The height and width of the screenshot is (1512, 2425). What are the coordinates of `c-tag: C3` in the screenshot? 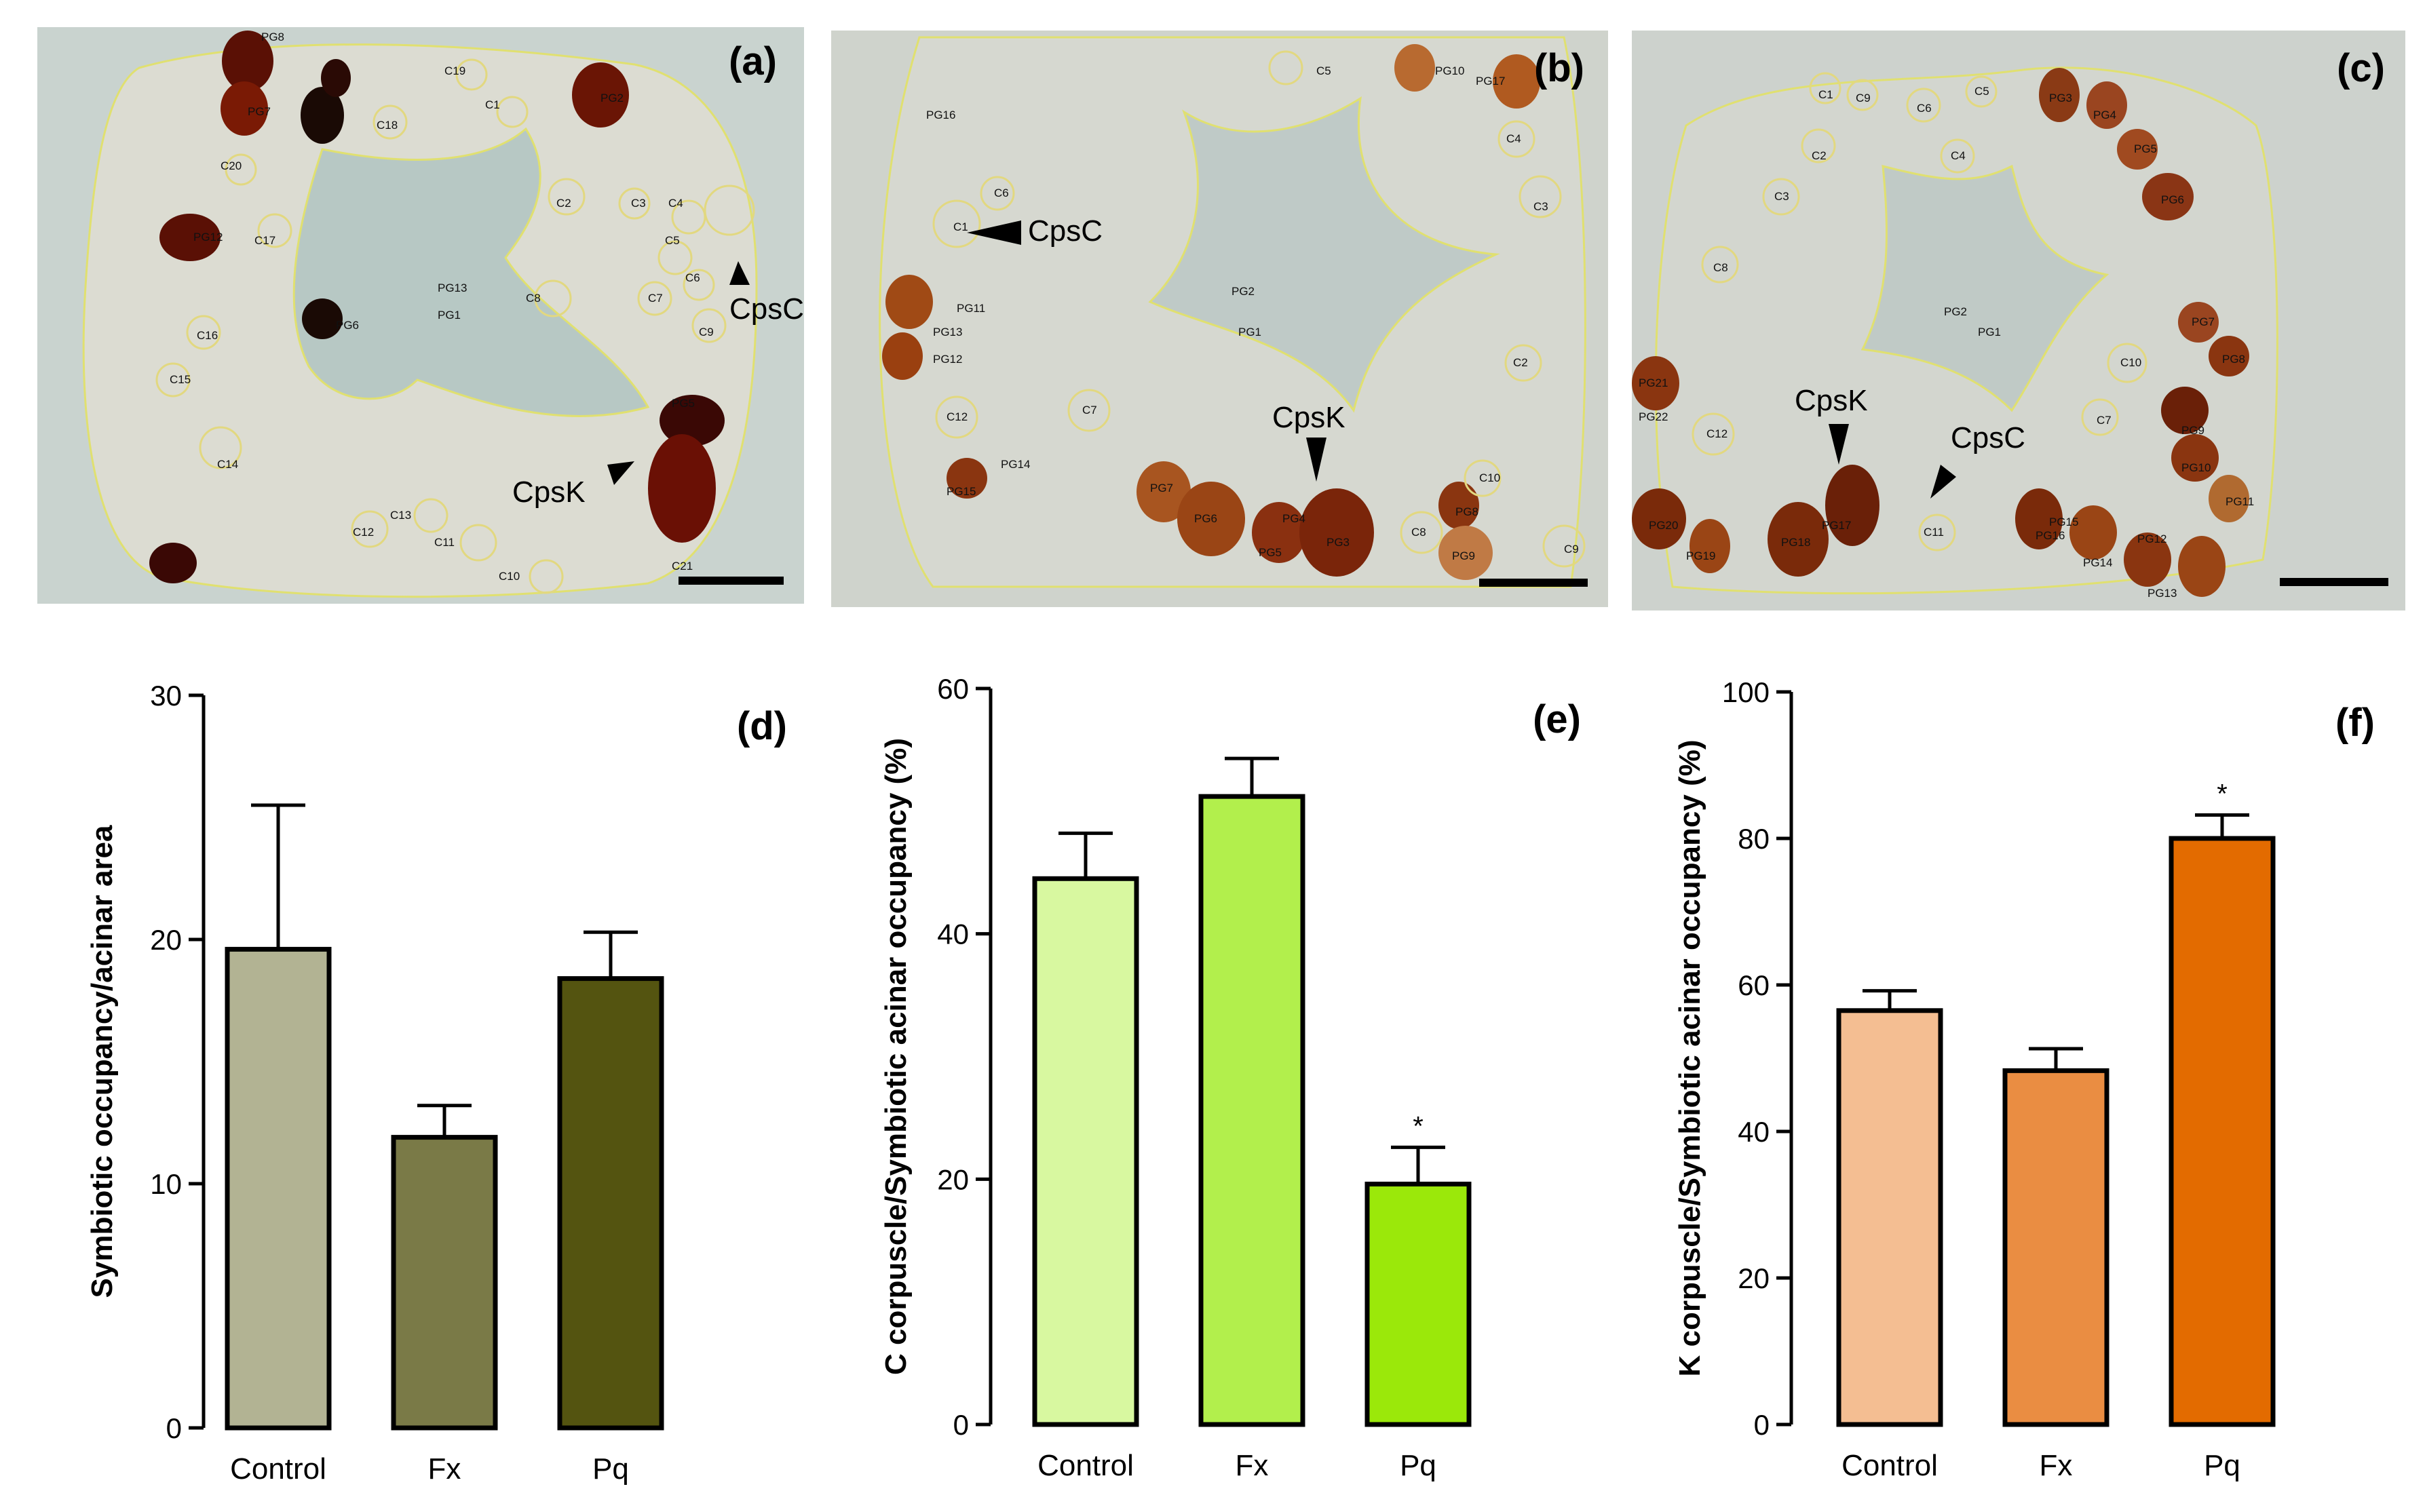 It's located at (1782, 197).